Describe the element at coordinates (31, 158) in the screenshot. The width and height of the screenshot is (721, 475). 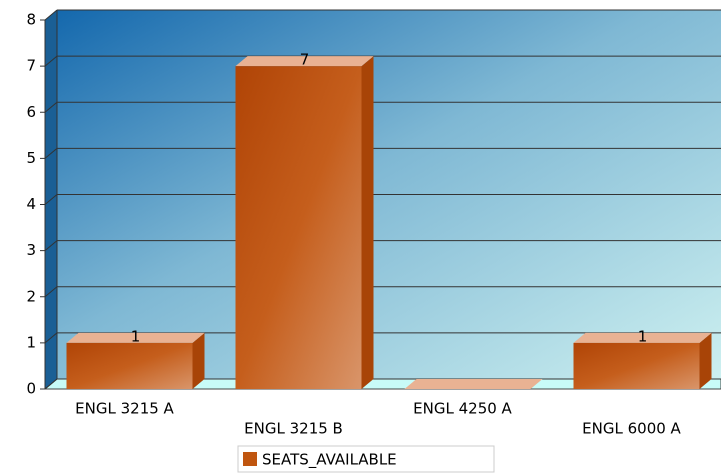
I see `y-tick-label: 5` at that location.